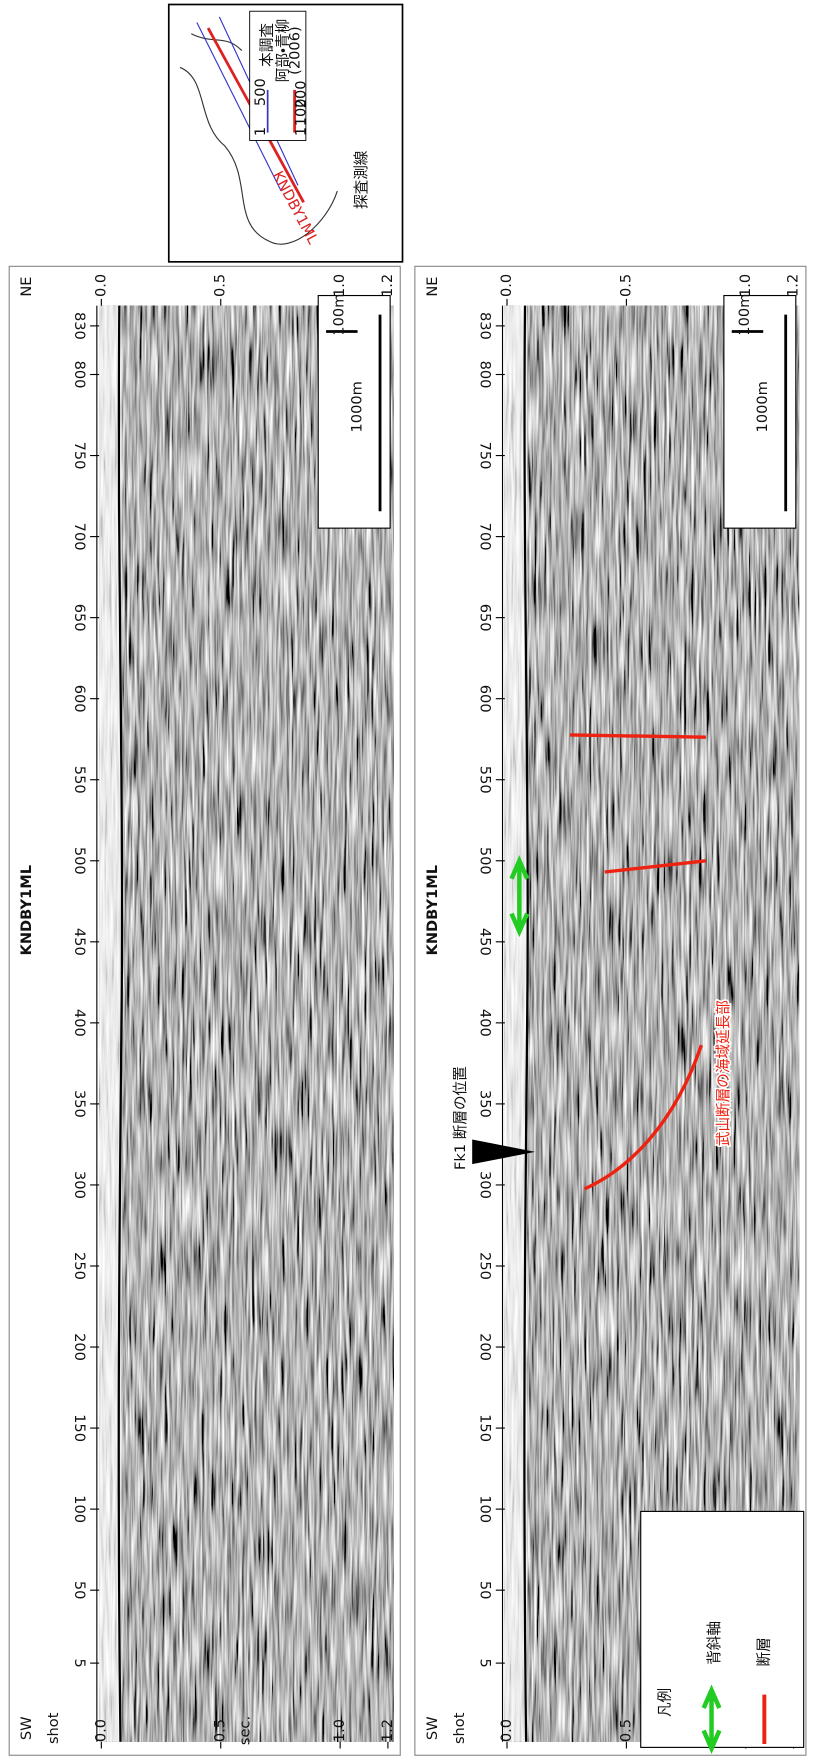 The height and width of the screenshot is (1762, 814). I want to click on legend-label: 断層, so click(763, 1651).